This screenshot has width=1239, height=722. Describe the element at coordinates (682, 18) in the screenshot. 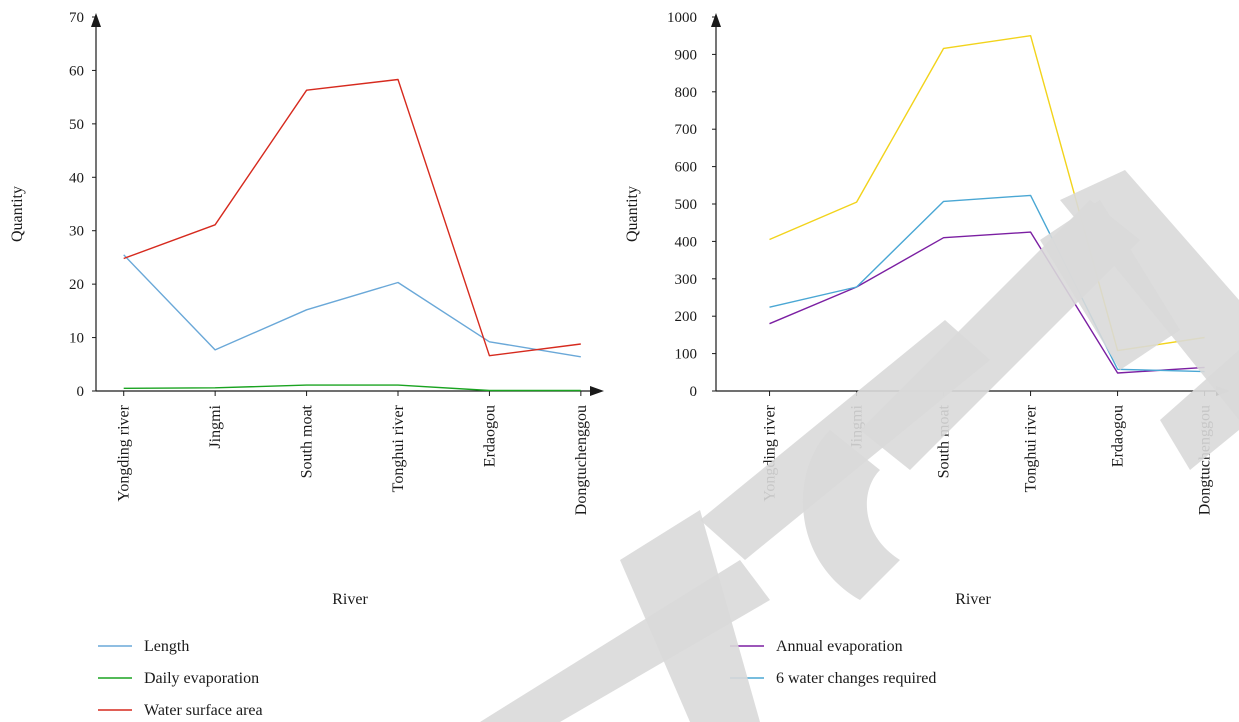

I see `y-tick-label: 1000` at that location.